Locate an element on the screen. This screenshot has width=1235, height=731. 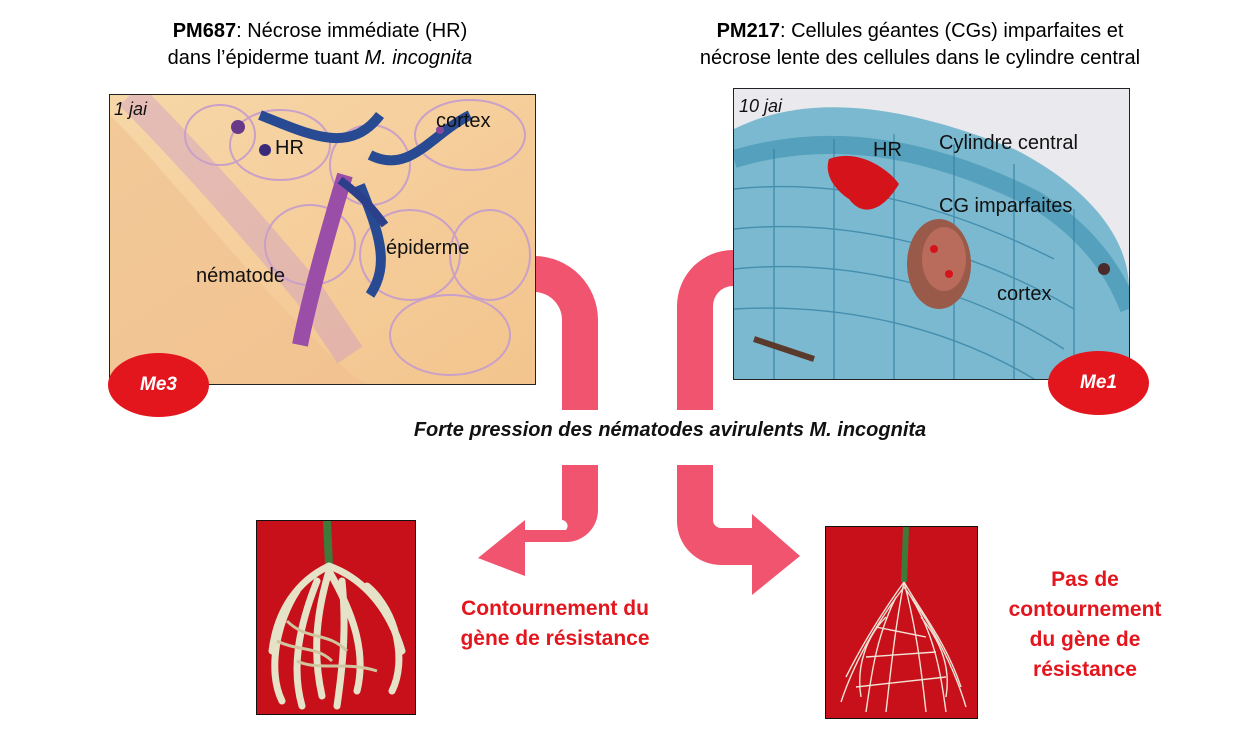
badge-me1: Me1 is located at coordinates (1098, 383).